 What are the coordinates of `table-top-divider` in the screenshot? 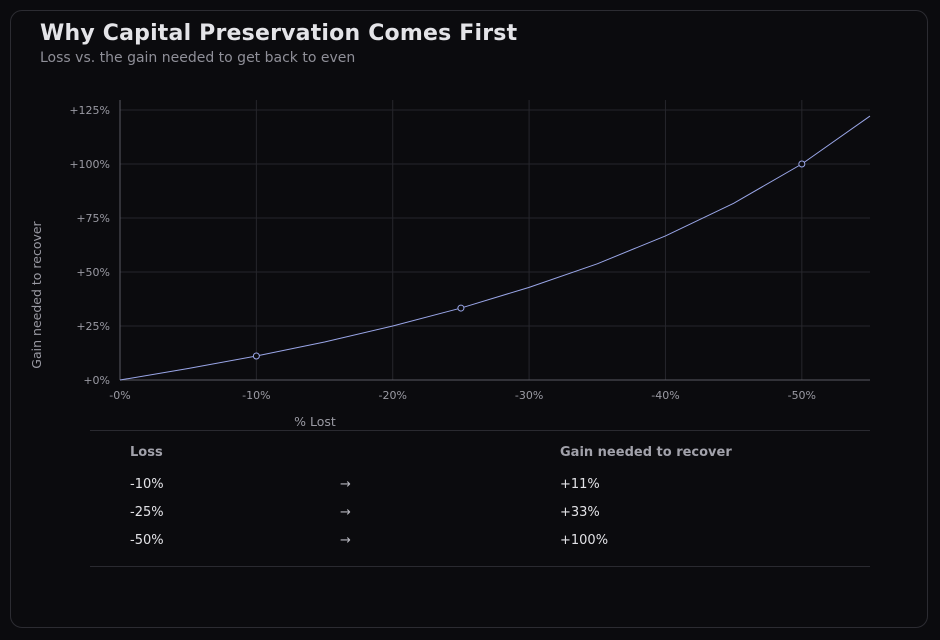 It's located at (480, 430).